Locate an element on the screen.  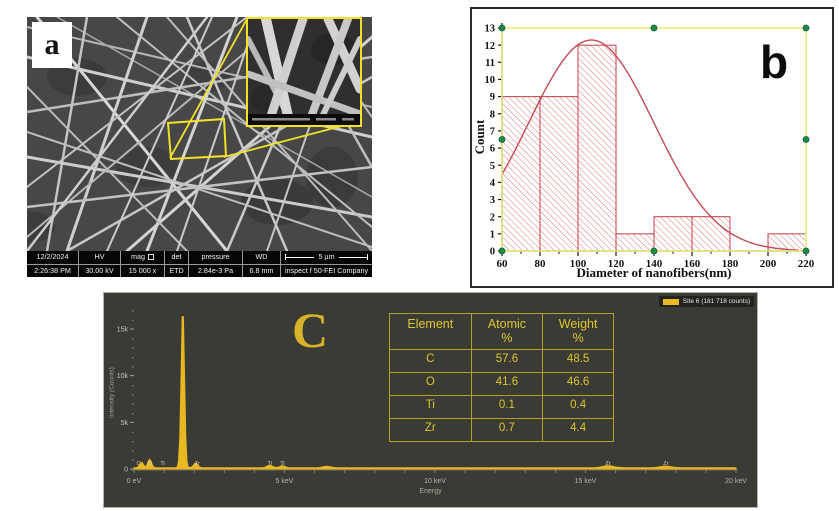
weight-pct-cell: 0.4 is located at coordinates (578, 407).